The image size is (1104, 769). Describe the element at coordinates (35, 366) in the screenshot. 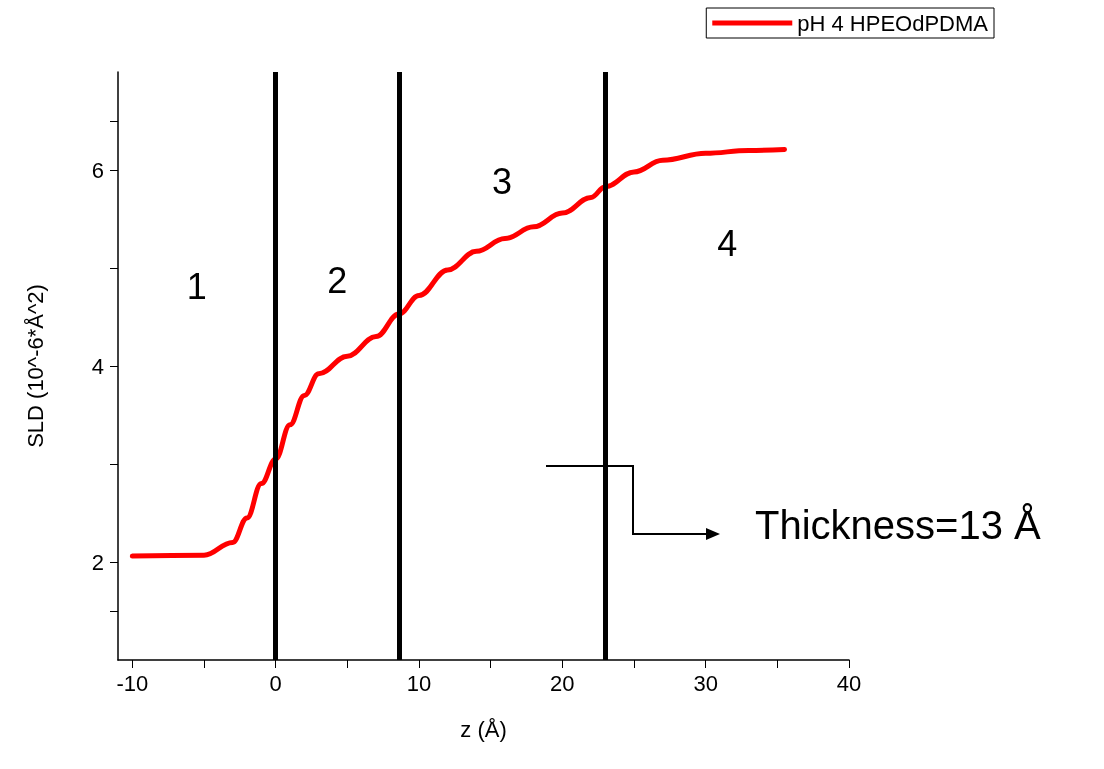

I see `y-axis-title: SLD (10^-6*Å^2)` at that location.